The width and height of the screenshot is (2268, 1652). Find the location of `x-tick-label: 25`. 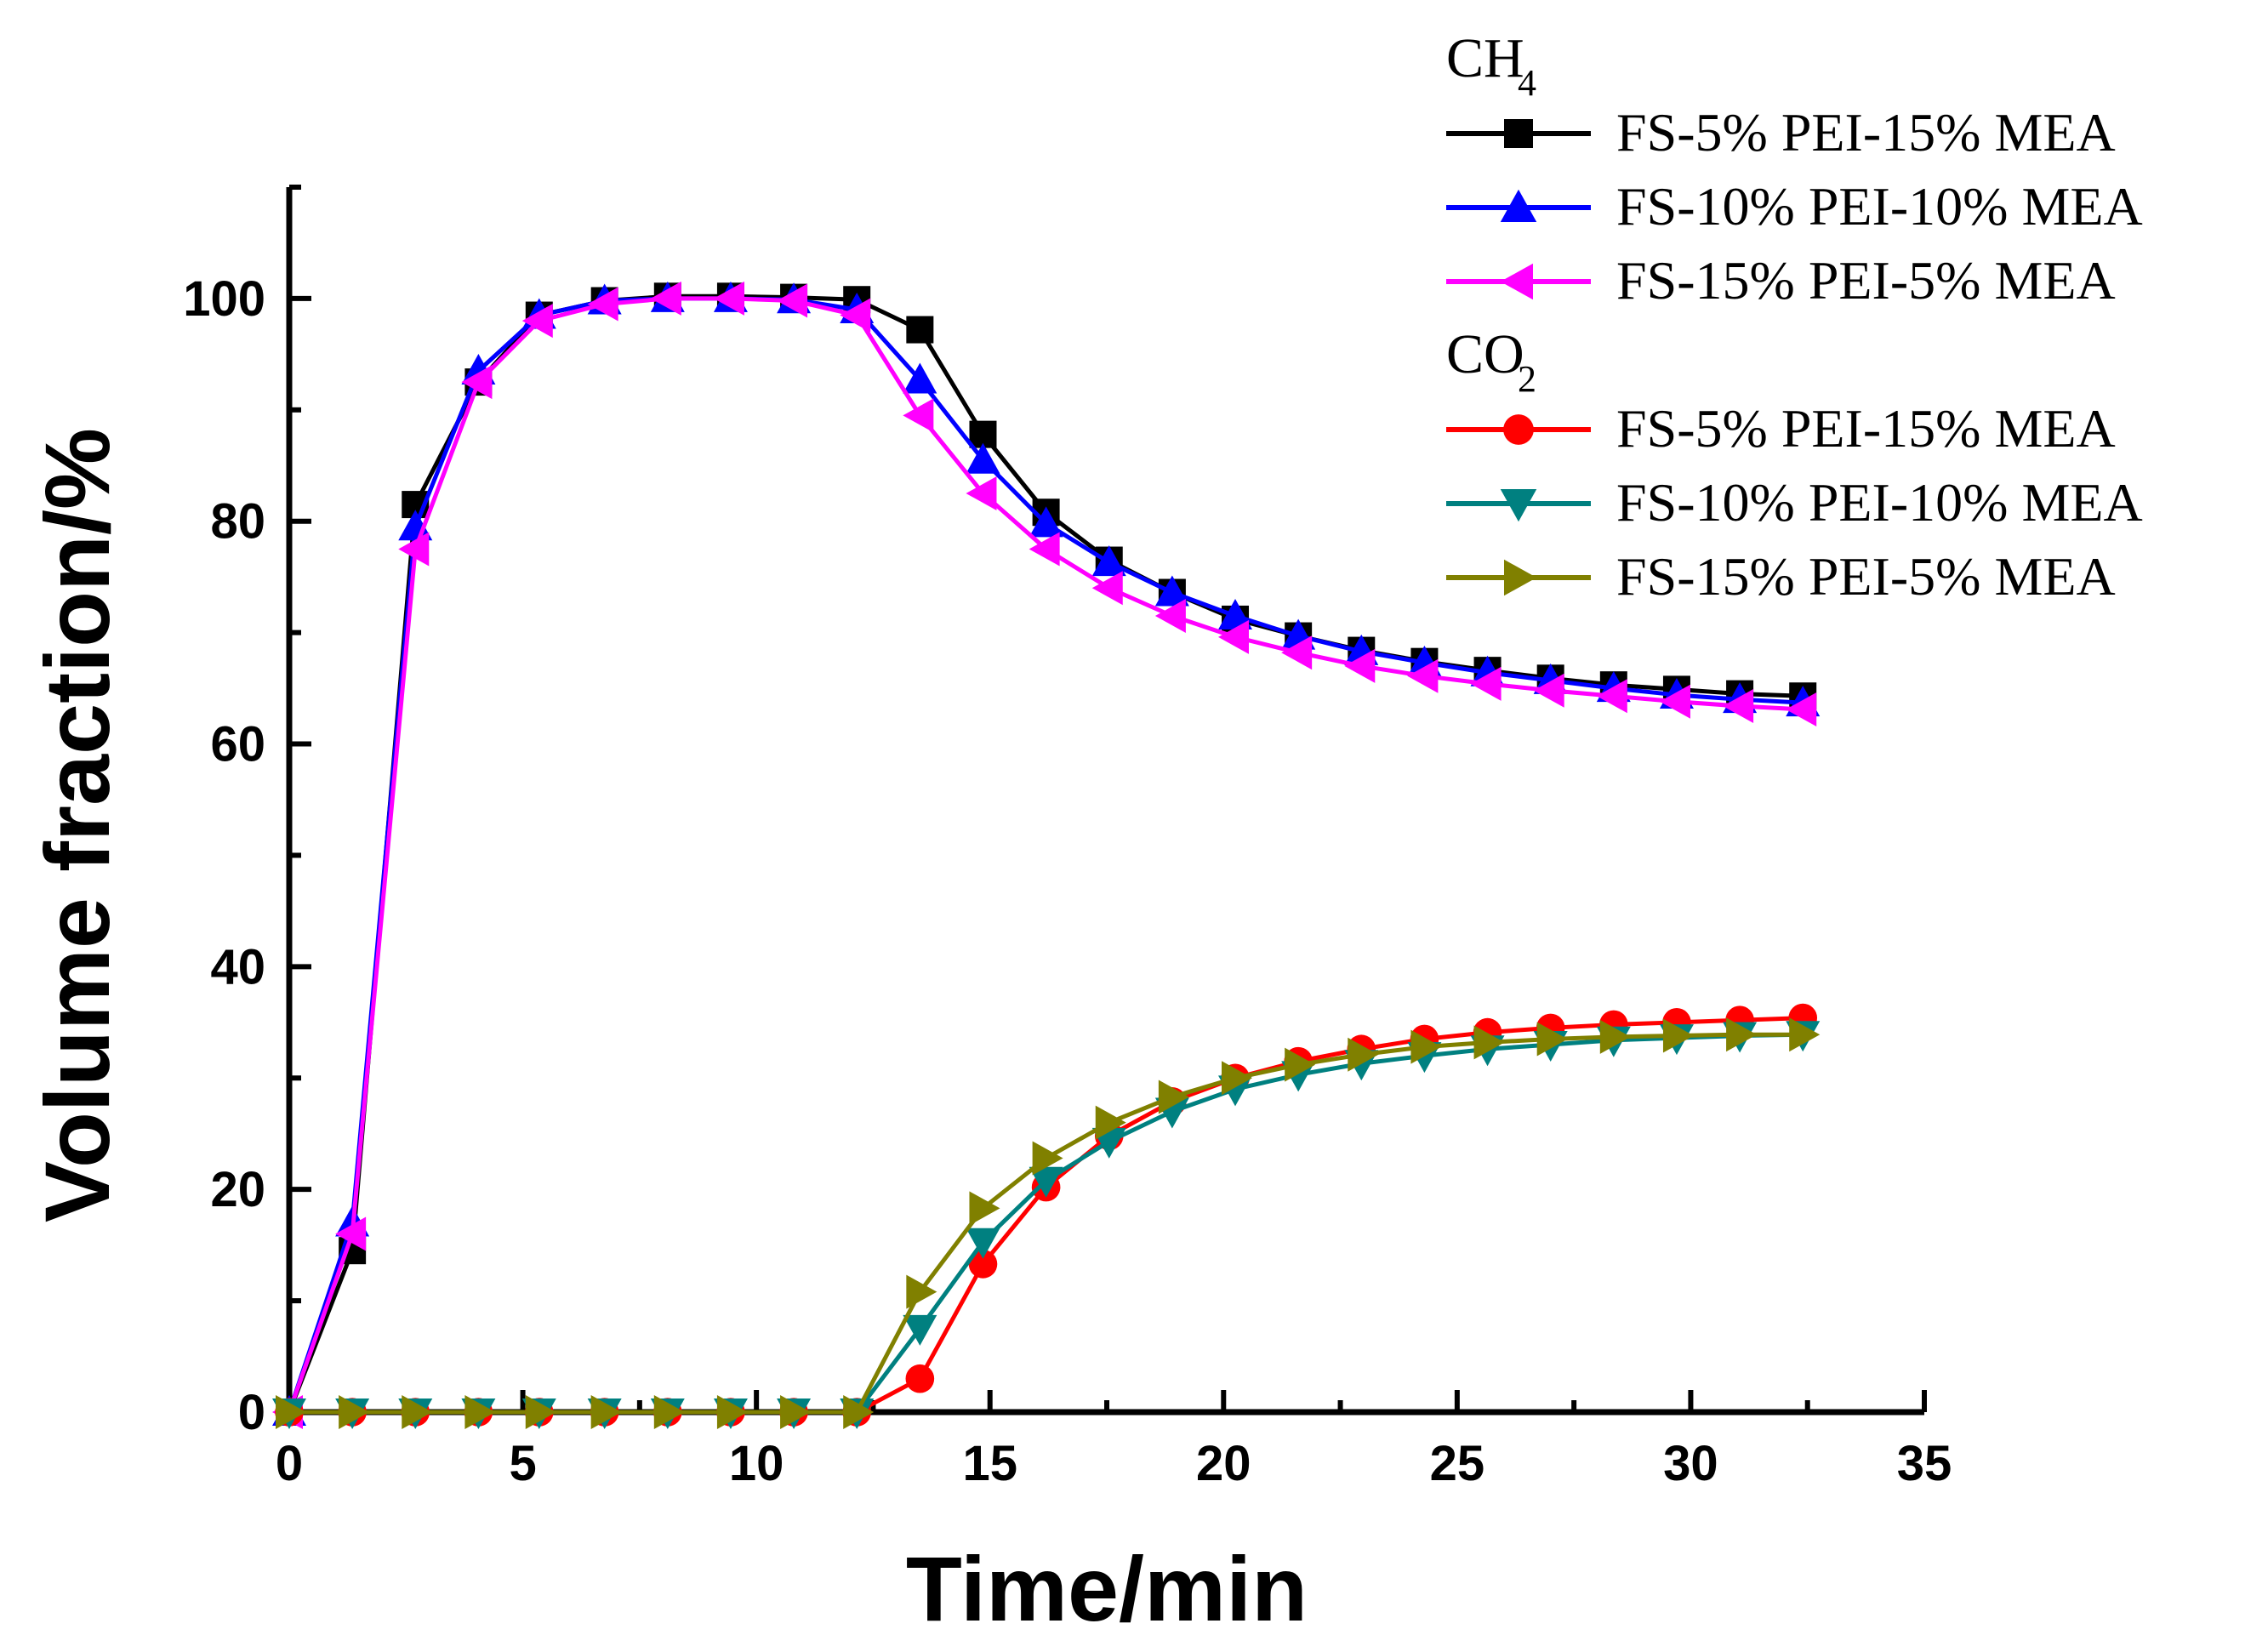

x-tick-label: 25 is located at coordinates (1458, 1463).